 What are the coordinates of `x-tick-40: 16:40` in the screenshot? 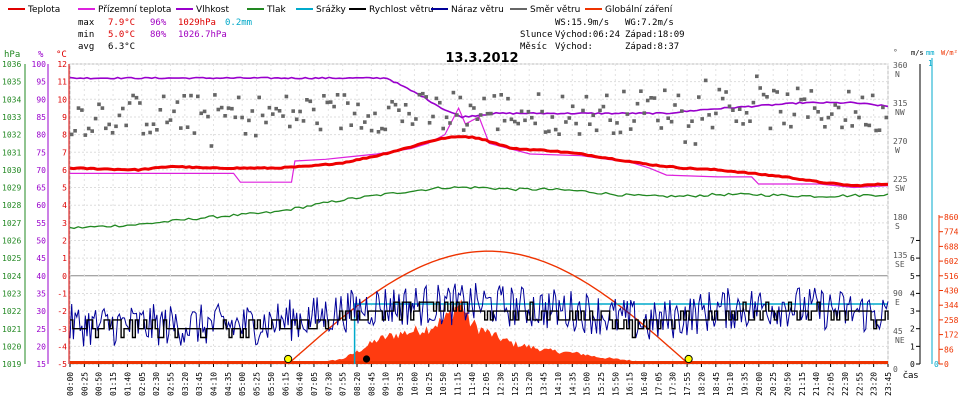 It's located at (644, 384).